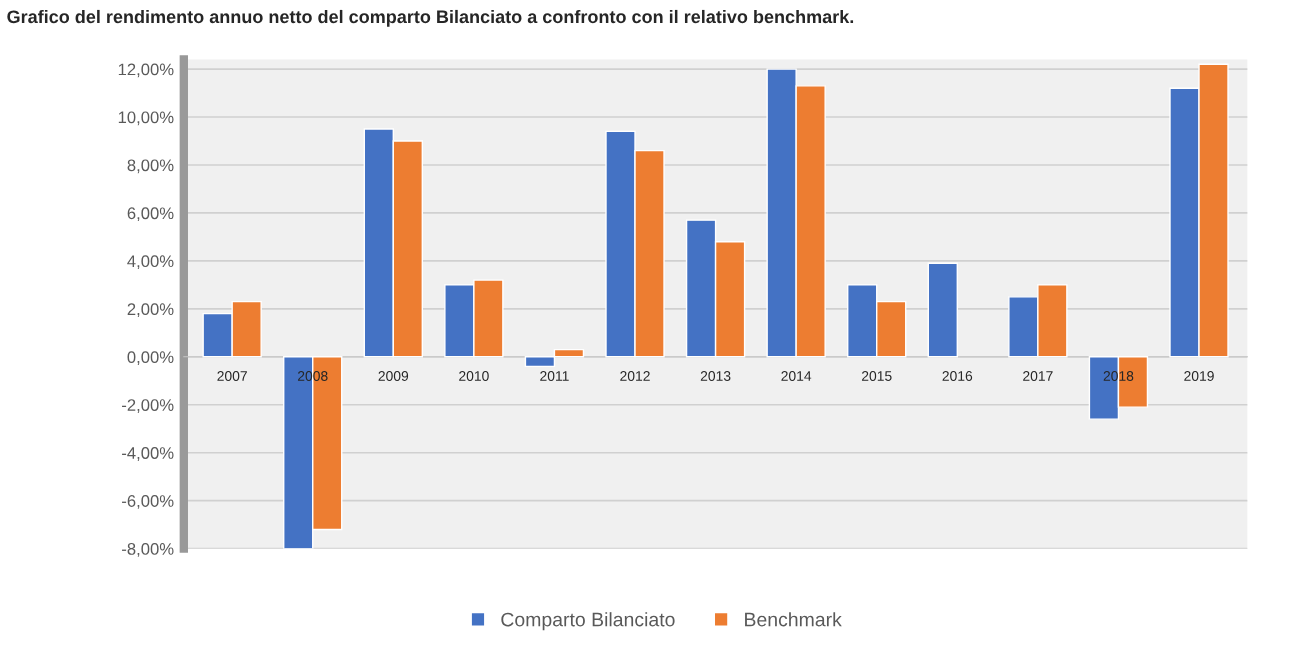  Describe the element at coordinates (554, 376) in the screenshot. I see `x-tick-label: 2011` at that location.